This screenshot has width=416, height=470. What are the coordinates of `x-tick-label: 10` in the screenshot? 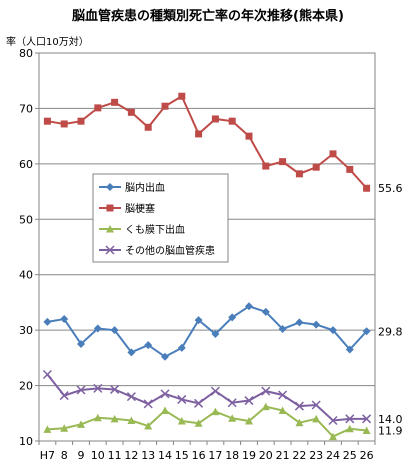 It's located at (98, 455).